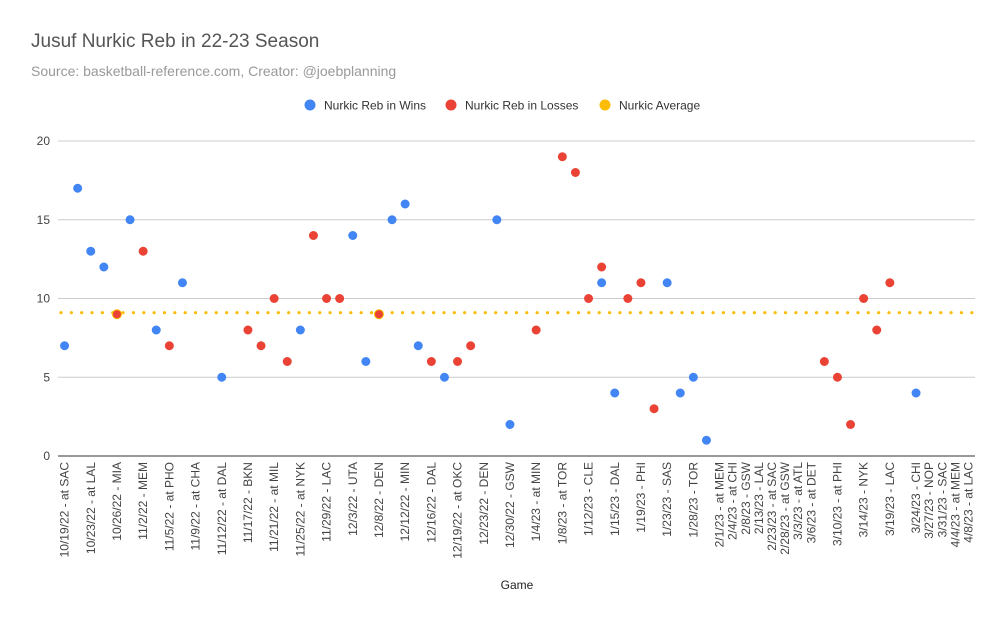  What do you see at coordinates (772, 506) in the screenshot?
I see `x-tick-label: 2/23/23 - at SAC` at bounding box center [772, 506].